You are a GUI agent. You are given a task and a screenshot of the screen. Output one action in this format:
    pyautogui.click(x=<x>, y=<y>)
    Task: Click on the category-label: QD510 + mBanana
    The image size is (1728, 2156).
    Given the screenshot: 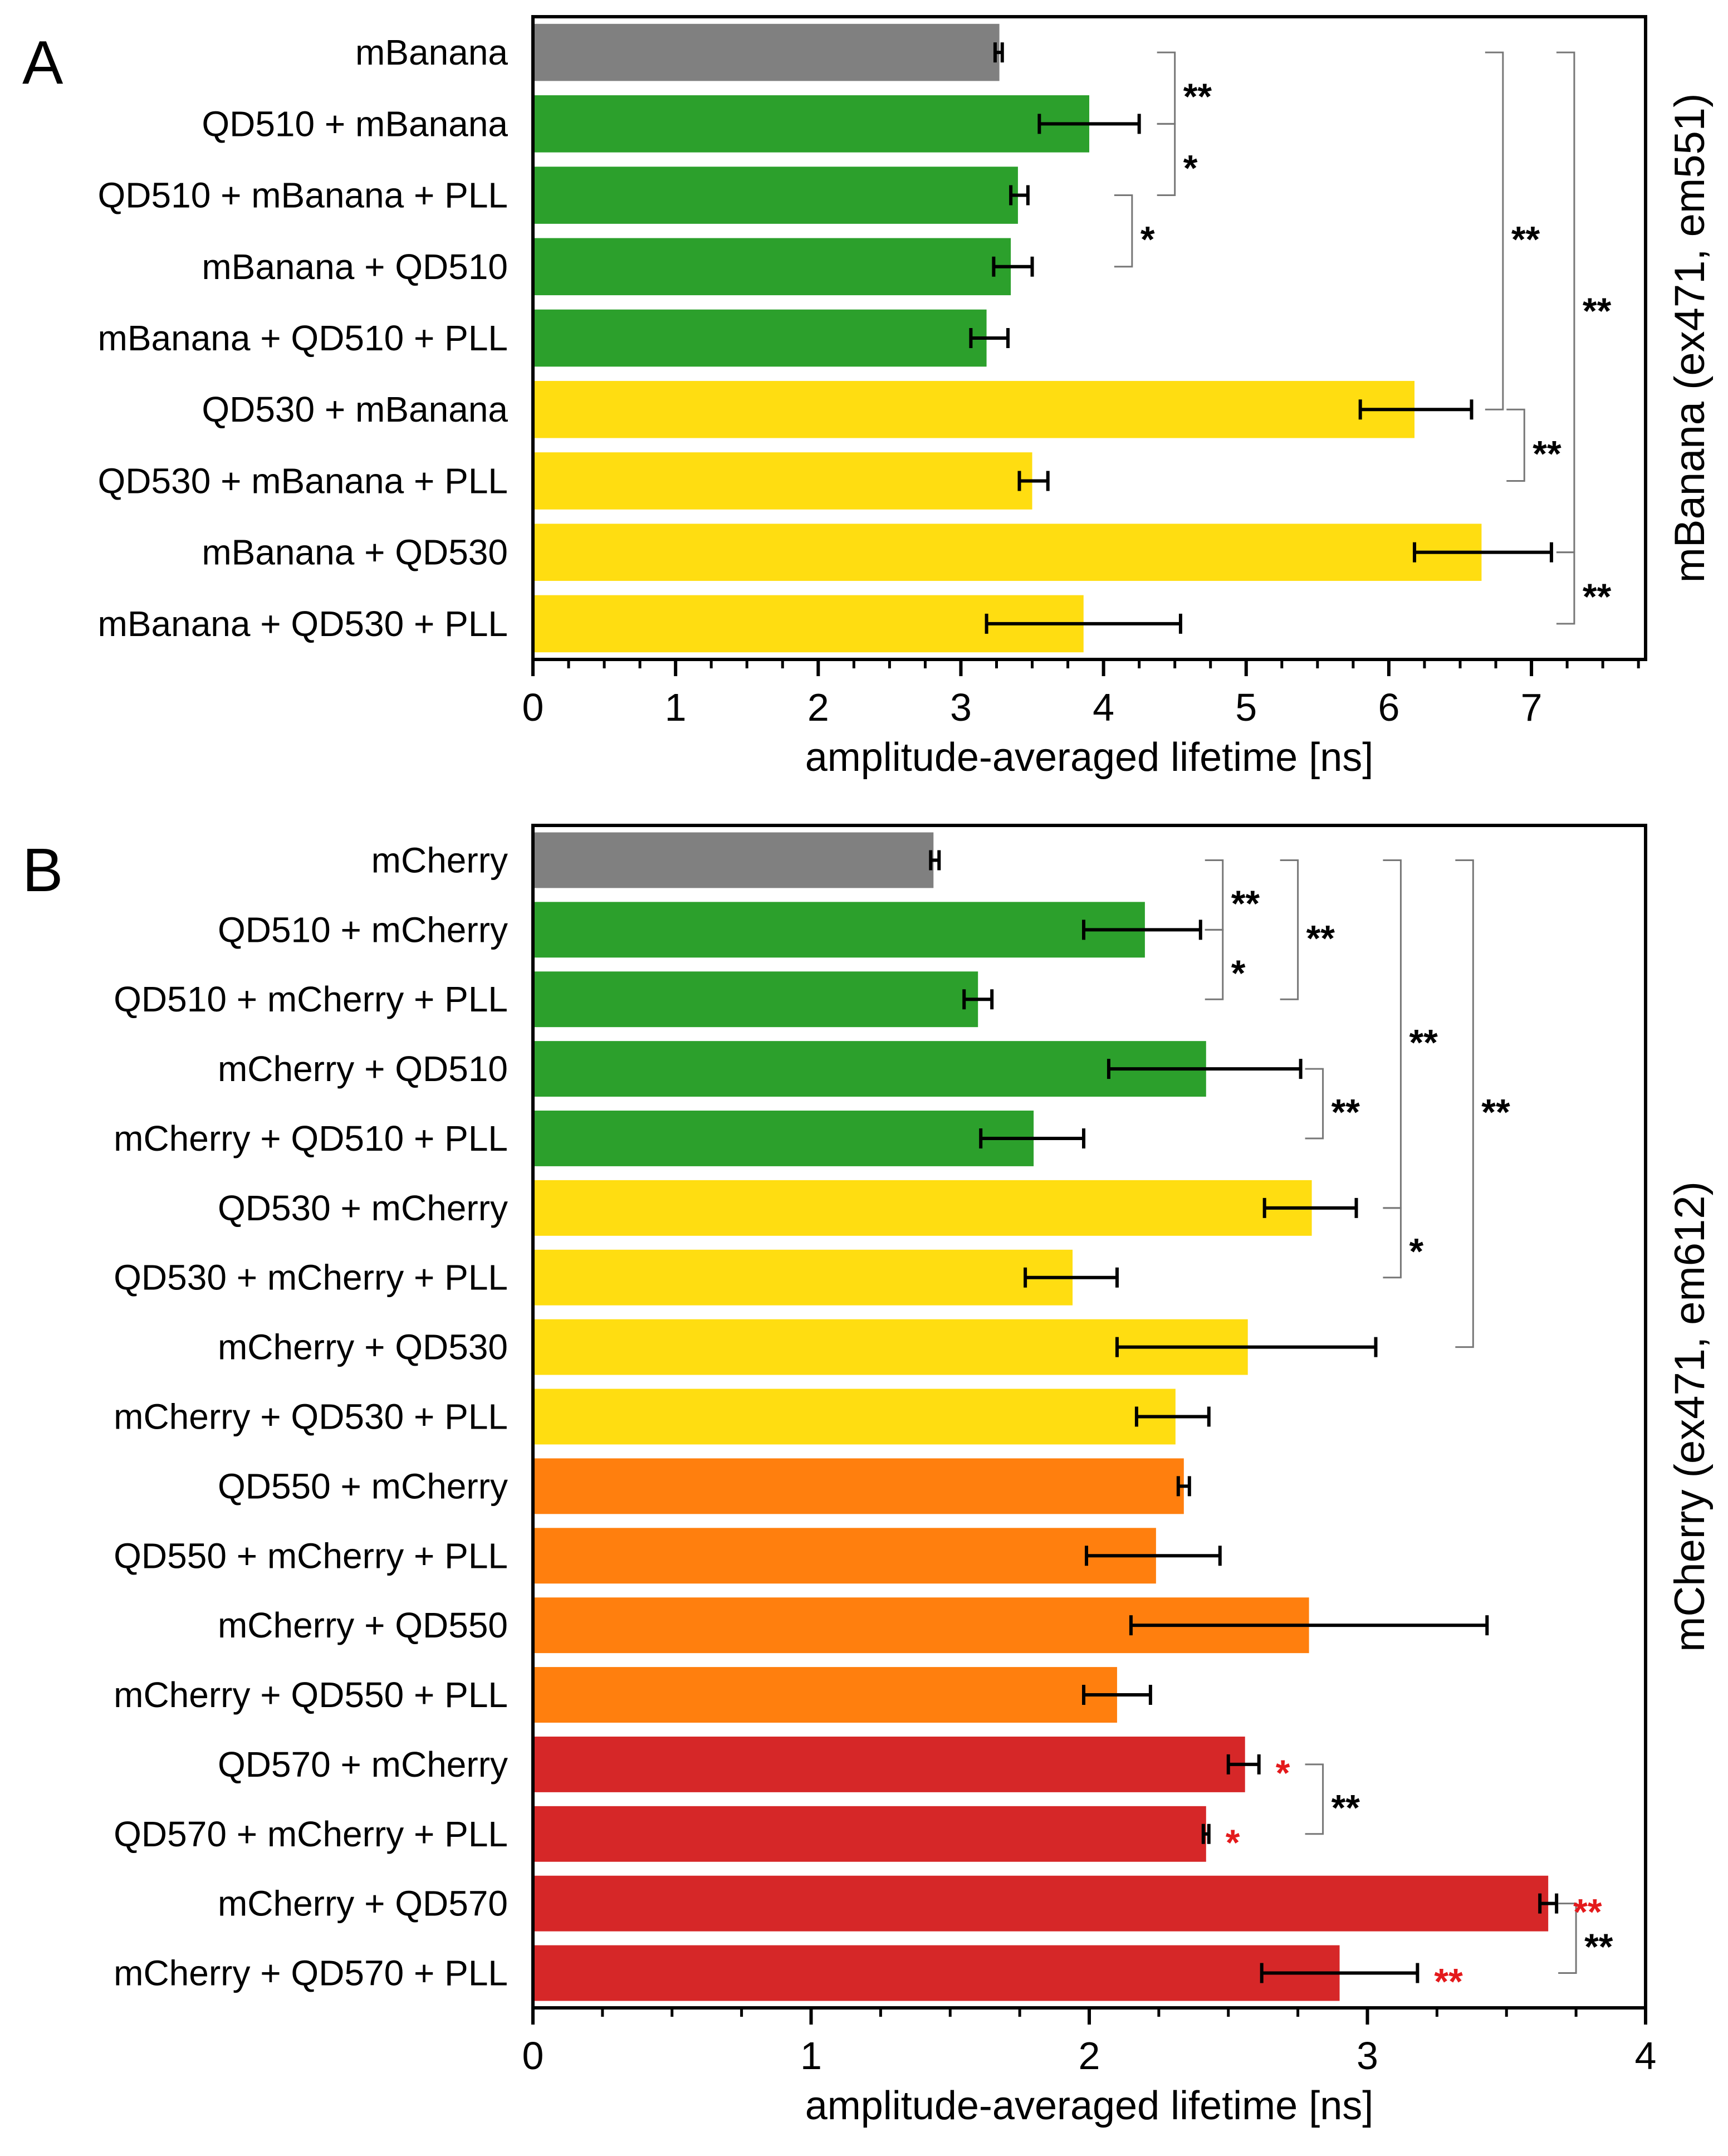 What is the action you would take?
    pyautogui.click(x=355, y=124)
    